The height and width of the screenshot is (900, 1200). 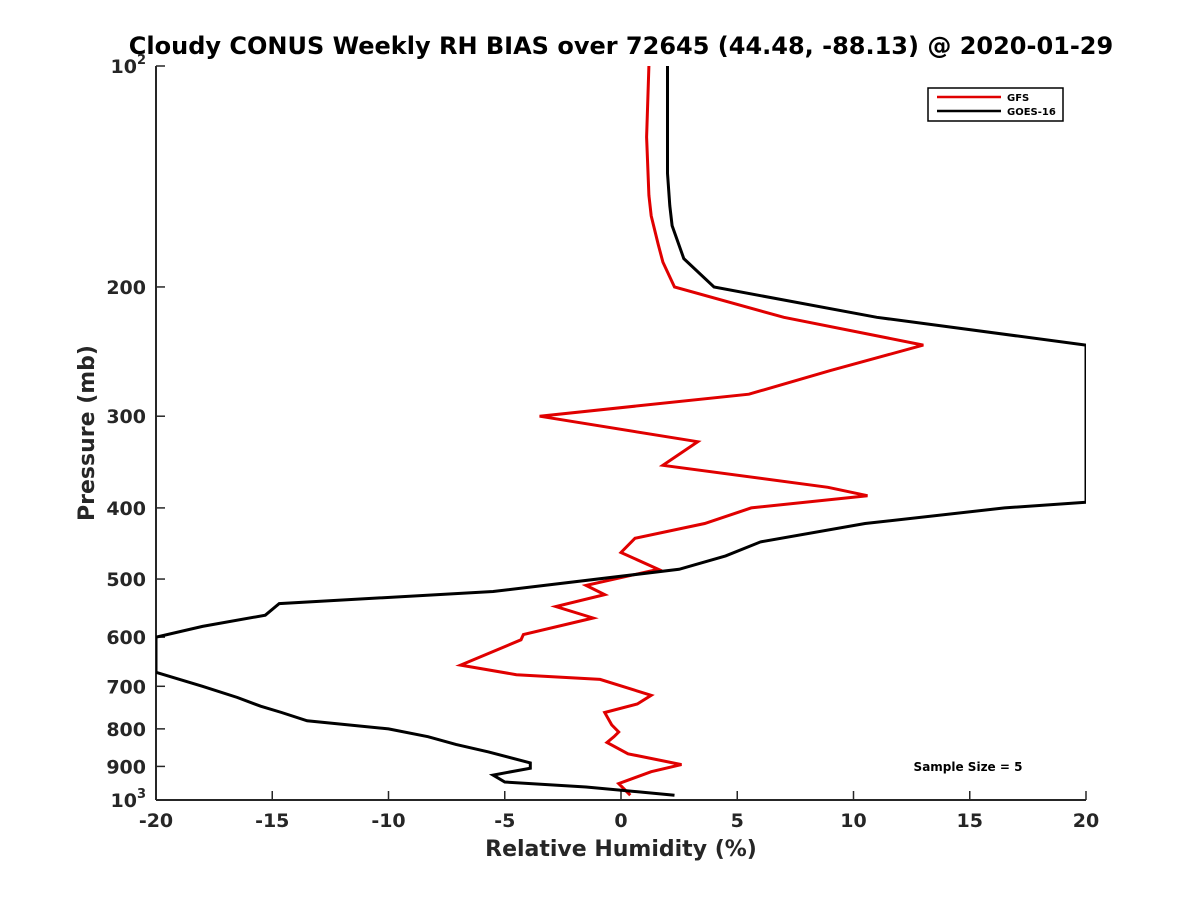 I want to click on x-tick-label: 0, so click(x=620, y=821).